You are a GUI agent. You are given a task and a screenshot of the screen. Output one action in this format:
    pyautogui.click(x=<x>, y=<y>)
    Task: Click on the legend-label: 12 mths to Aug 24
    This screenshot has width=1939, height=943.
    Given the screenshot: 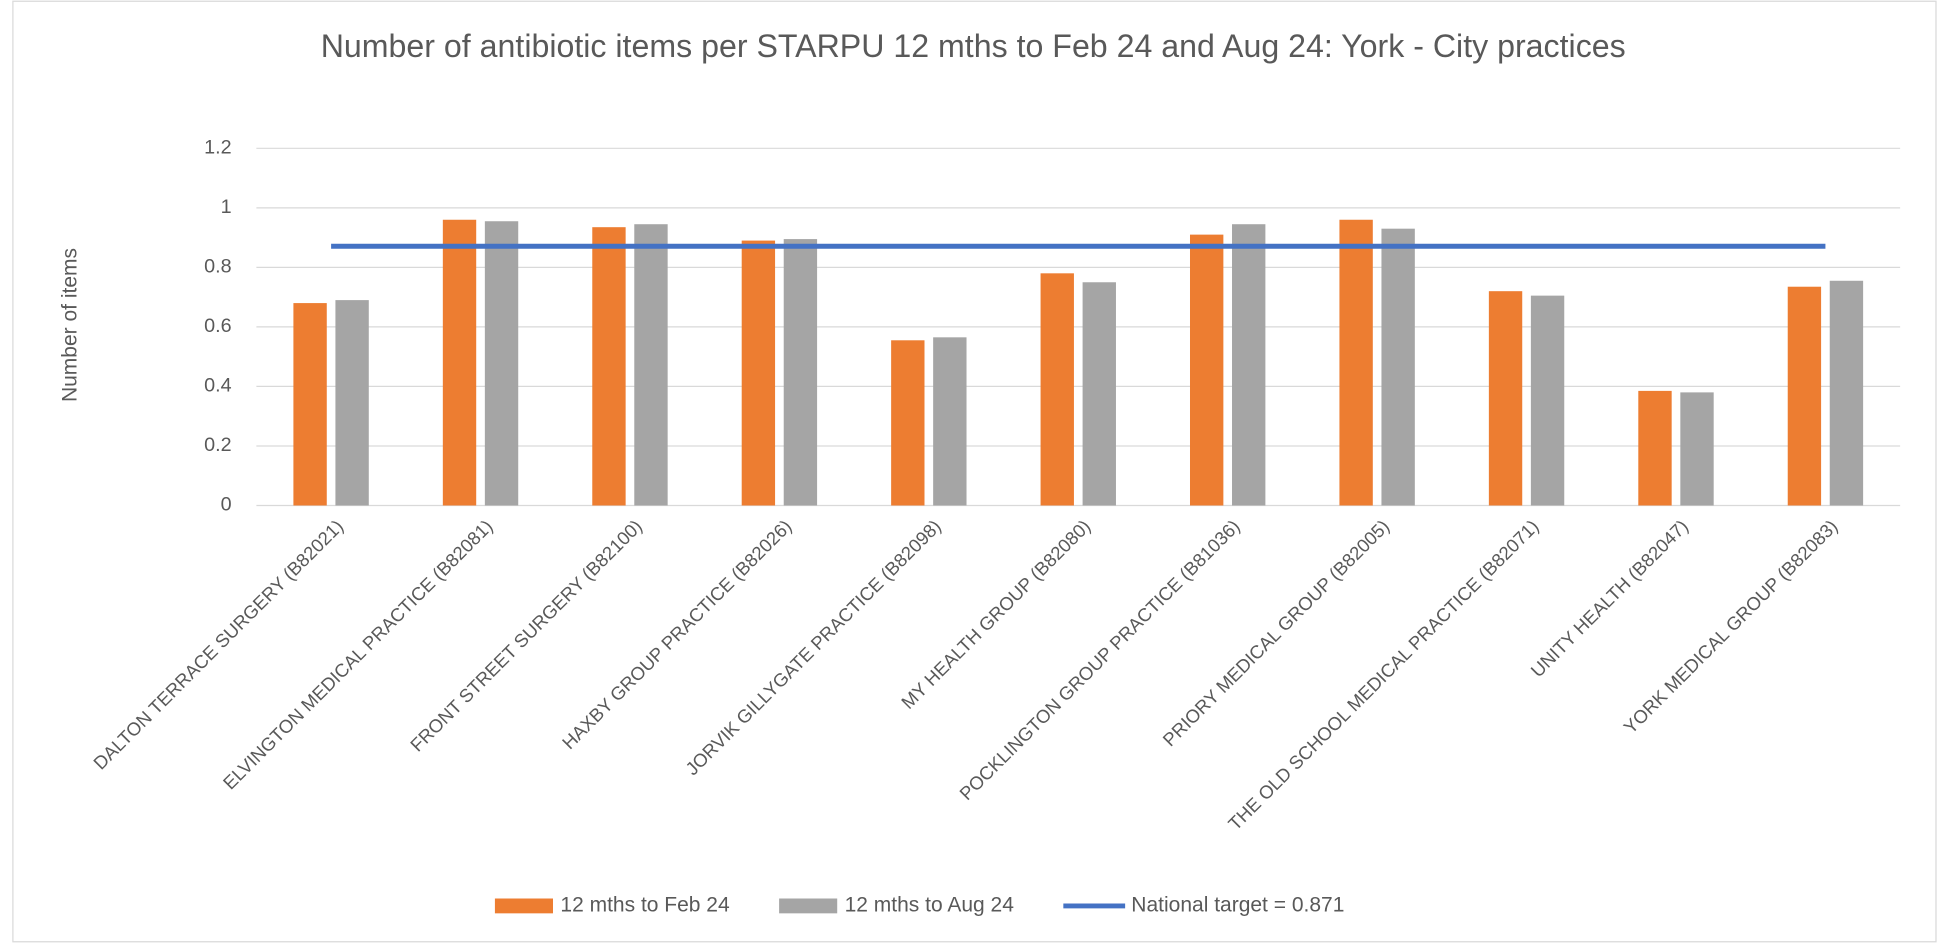 What is the action you would take?
    pyautogui.click(x=930, y=904)
    